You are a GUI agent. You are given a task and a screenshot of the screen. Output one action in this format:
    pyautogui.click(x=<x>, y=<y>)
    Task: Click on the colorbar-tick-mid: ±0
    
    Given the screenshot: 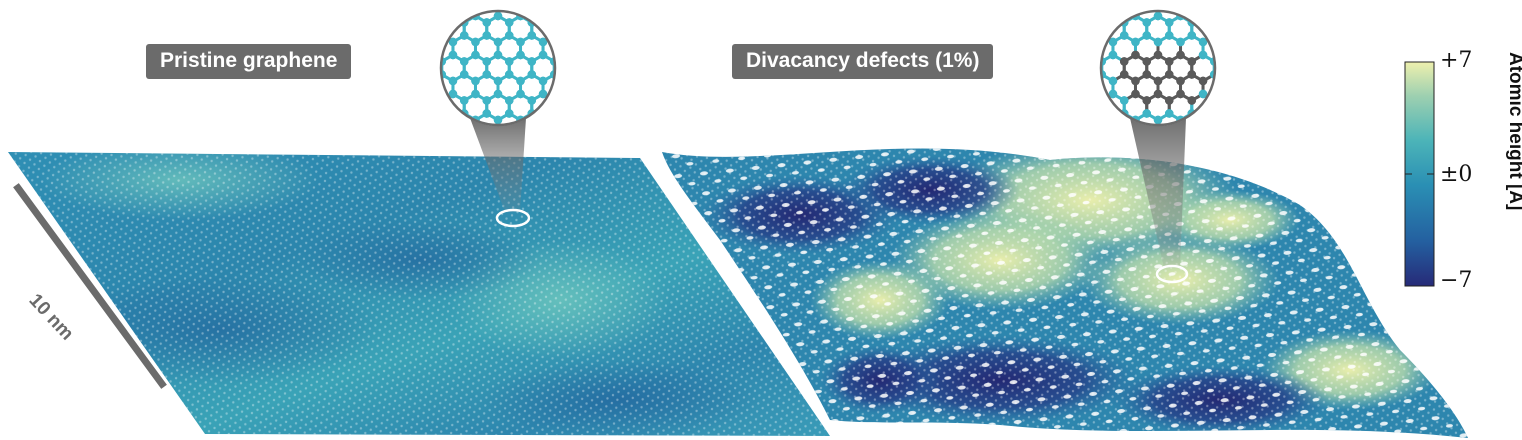 What is the action you would take?
    pyautogui.click(x=1456, y=174)
    